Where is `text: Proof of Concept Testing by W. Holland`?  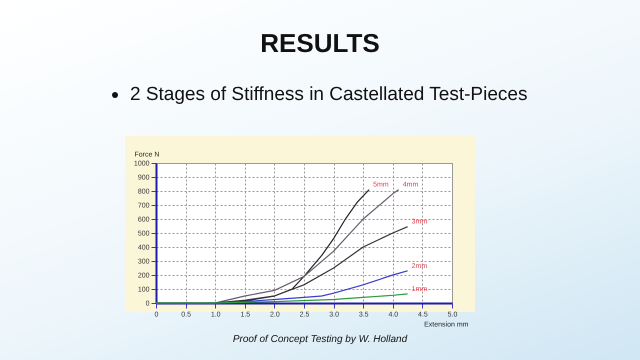
text: Proof of Concept Testing by W. Holland is located at coordinates (320, 339).